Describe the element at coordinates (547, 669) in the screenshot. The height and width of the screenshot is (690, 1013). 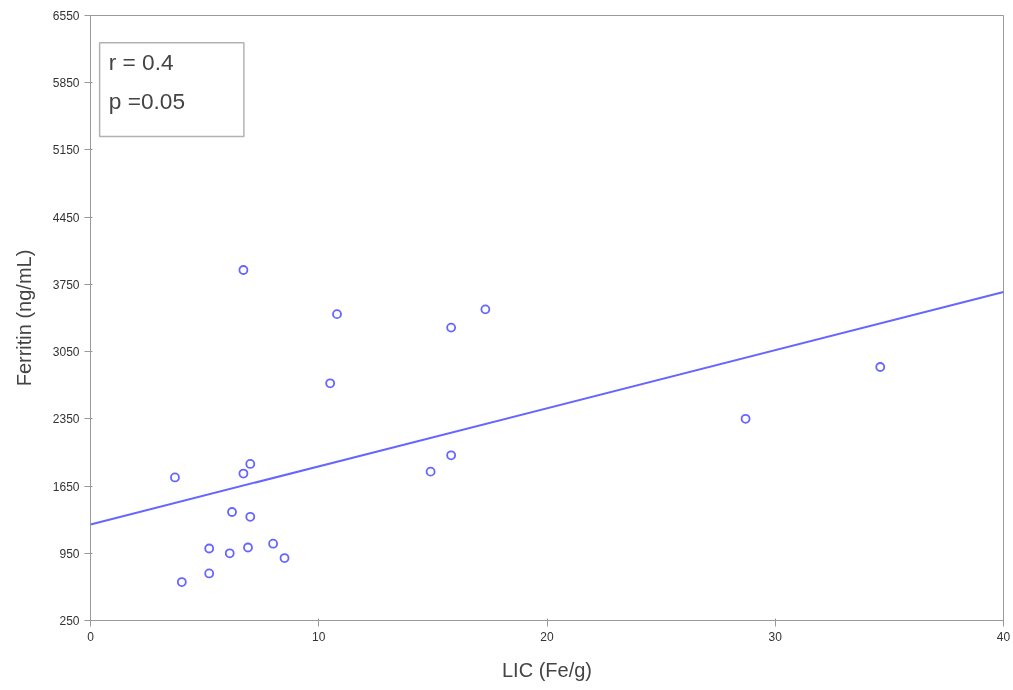
I see `x-axis-title: LIC (Fe/g)` at that location.